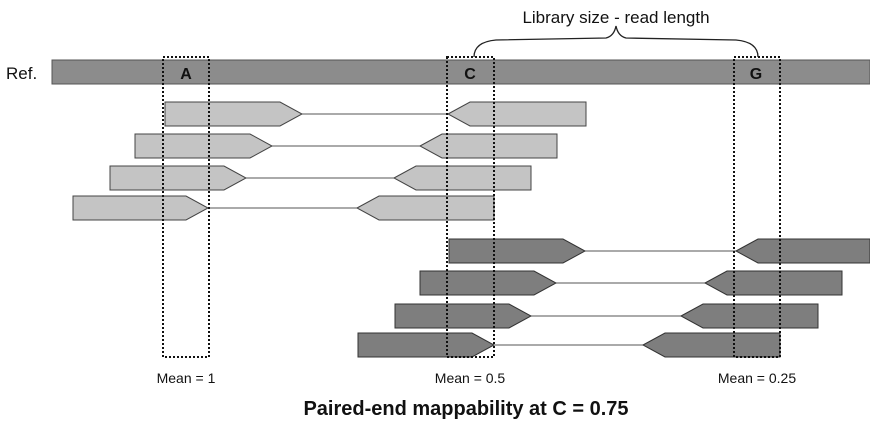 The width and height of the screenshot is (870, 423). I want to click on position-letter-a: A, so click(186, 74).